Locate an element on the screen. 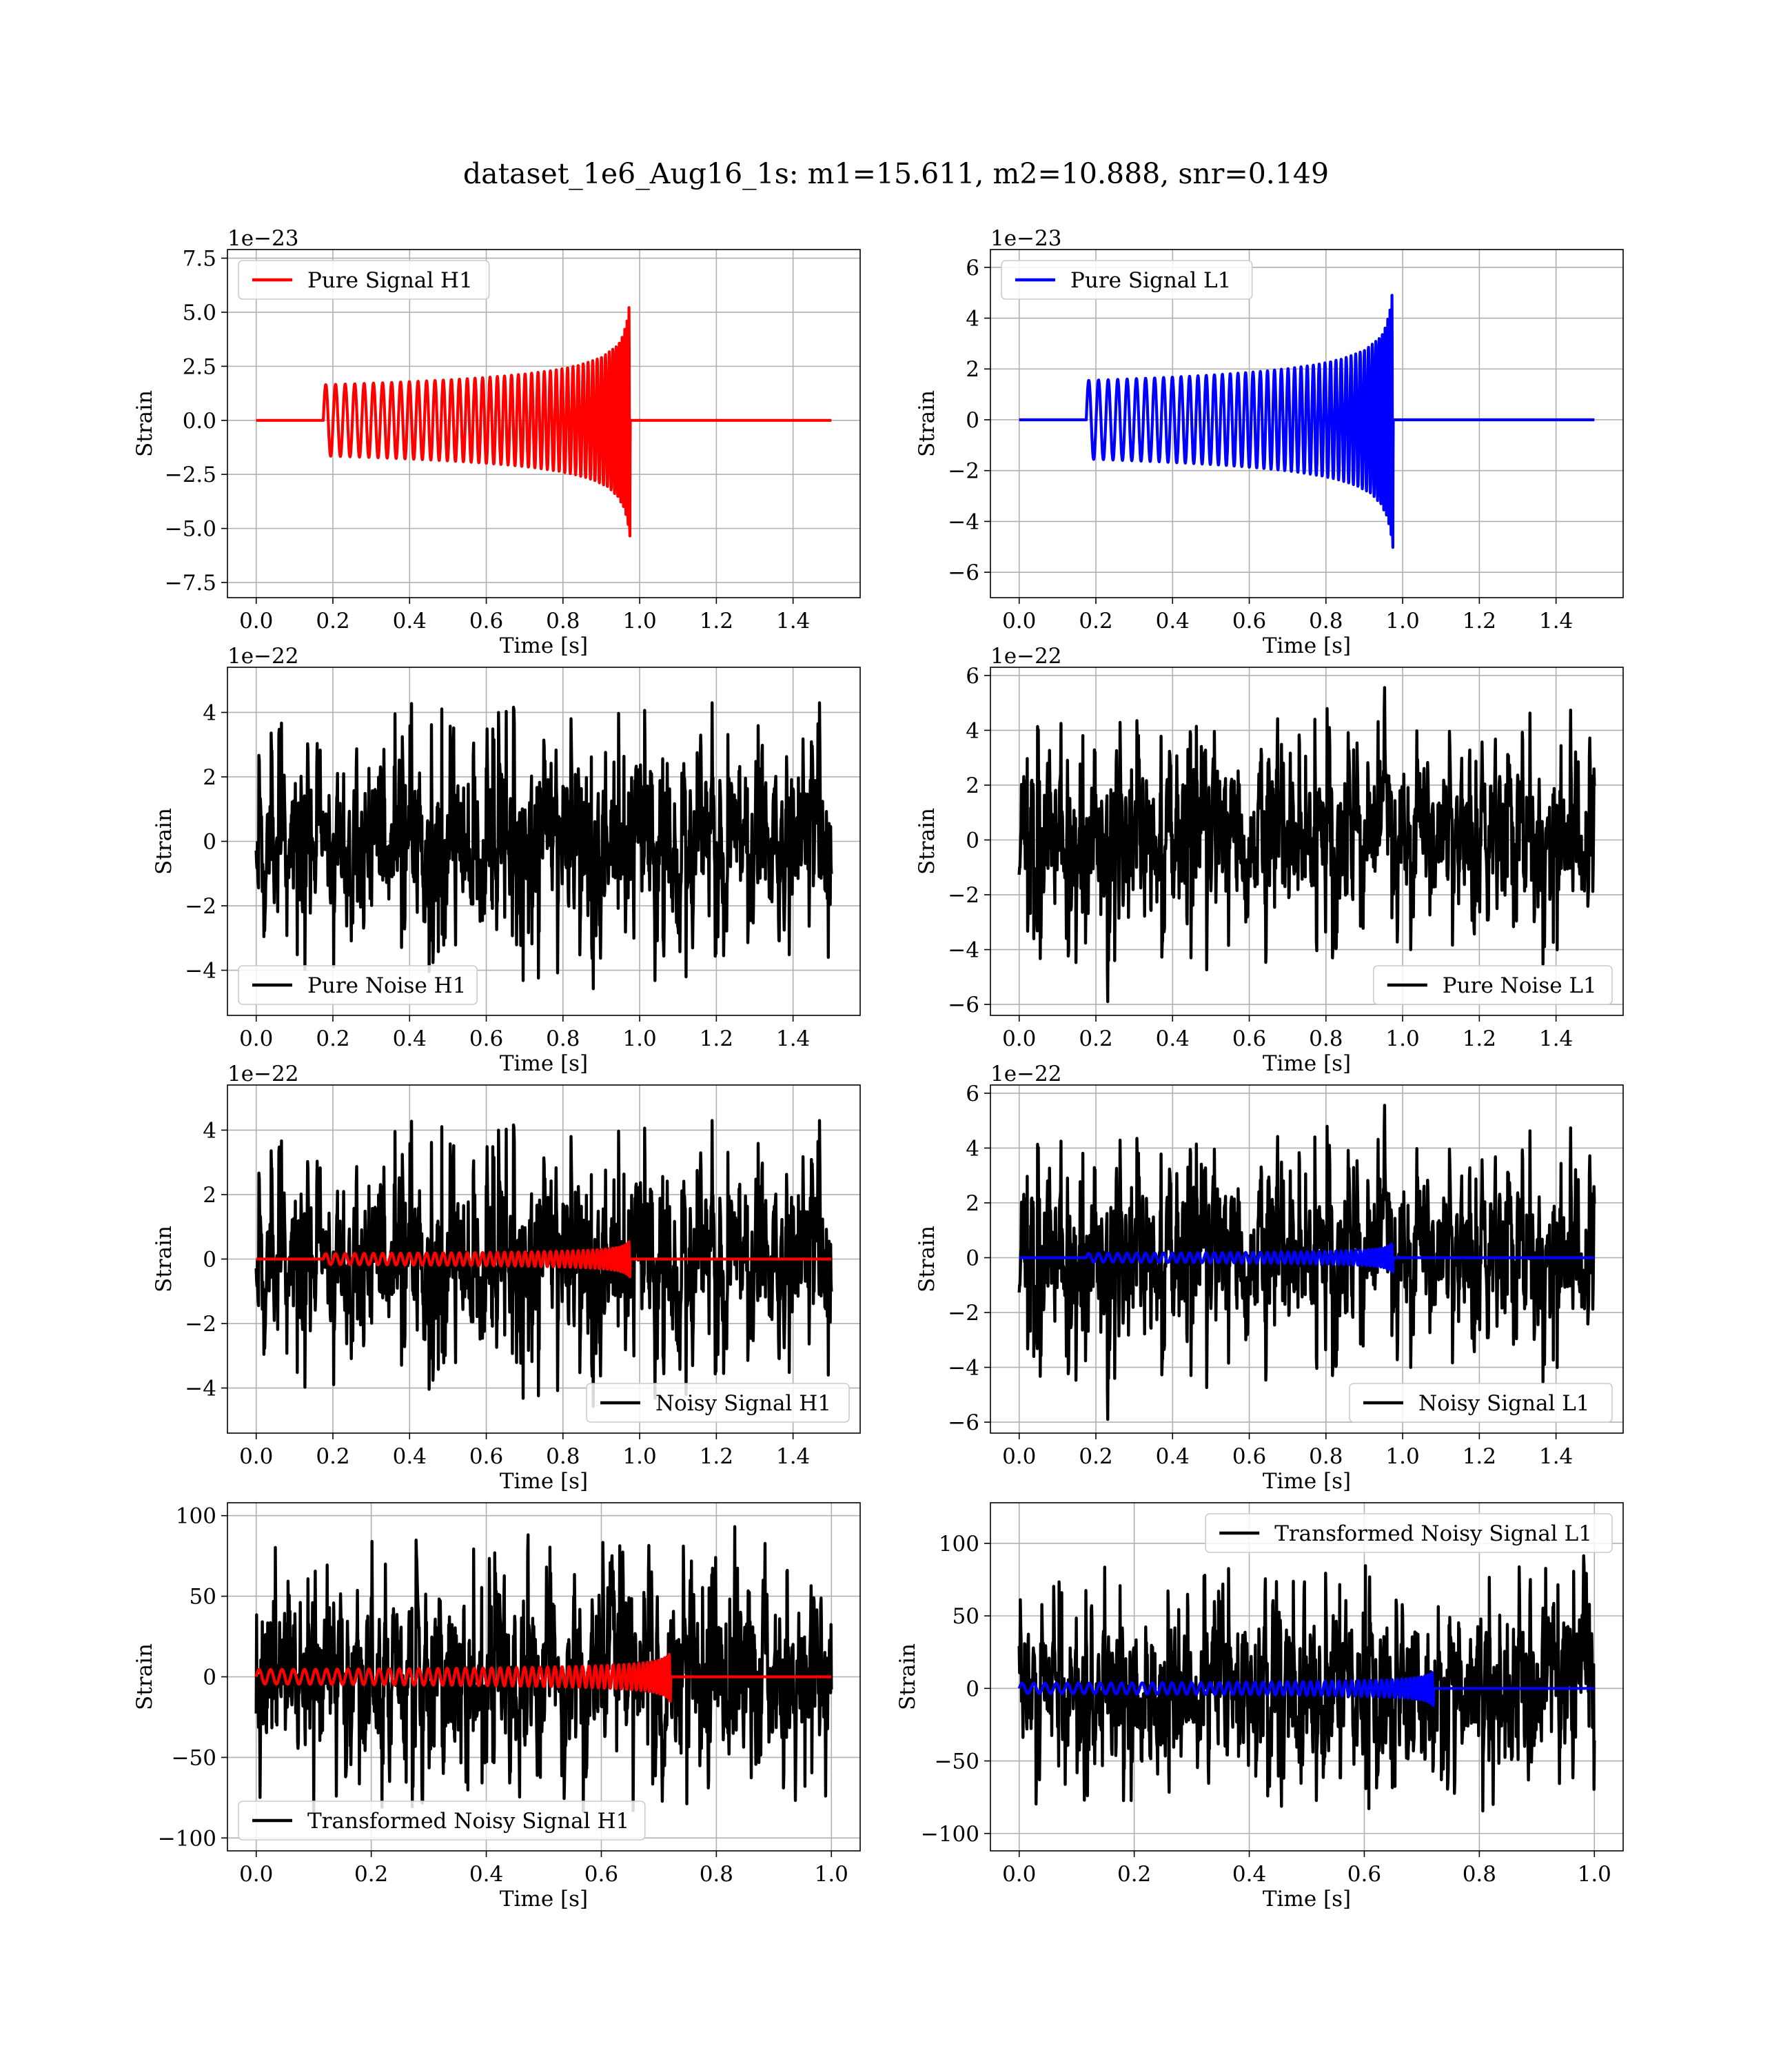  series-line-pure-noise-h1 is located at coordinates (543, 846).